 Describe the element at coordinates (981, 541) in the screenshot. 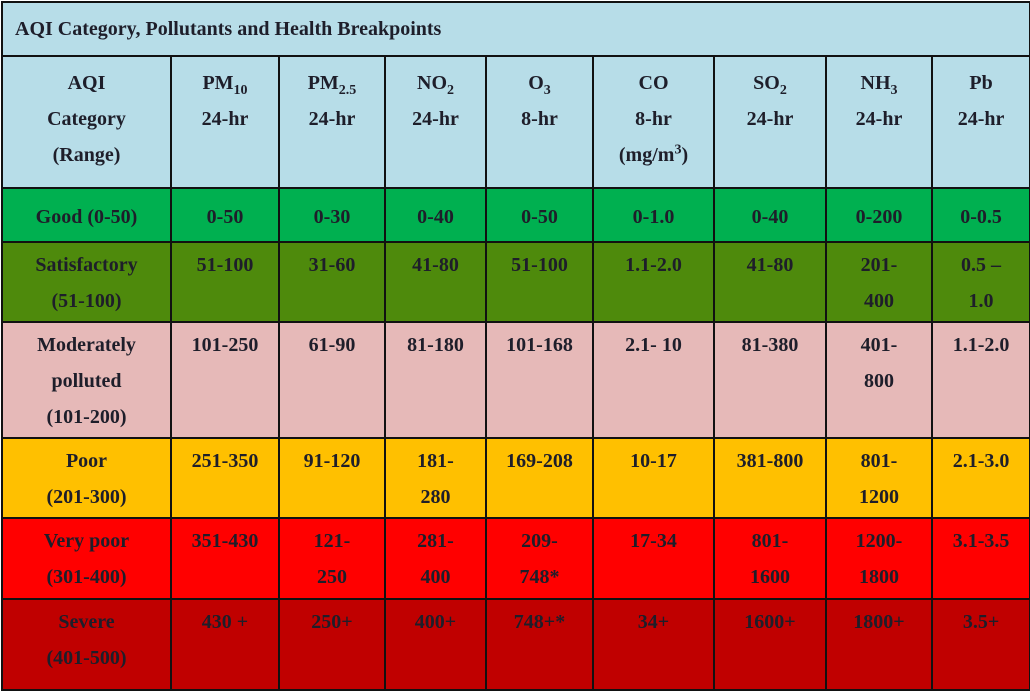

I see `cell-text: 3.1-3.5` at that location.